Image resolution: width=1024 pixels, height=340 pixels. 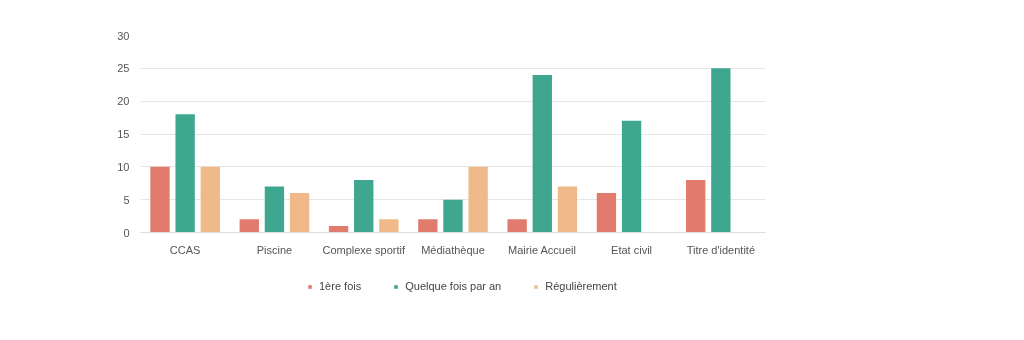 What do you see at coordinates (123, 35) in the screenshot?
I see `y-tick-label: 30` at bounding box center [123, 35].